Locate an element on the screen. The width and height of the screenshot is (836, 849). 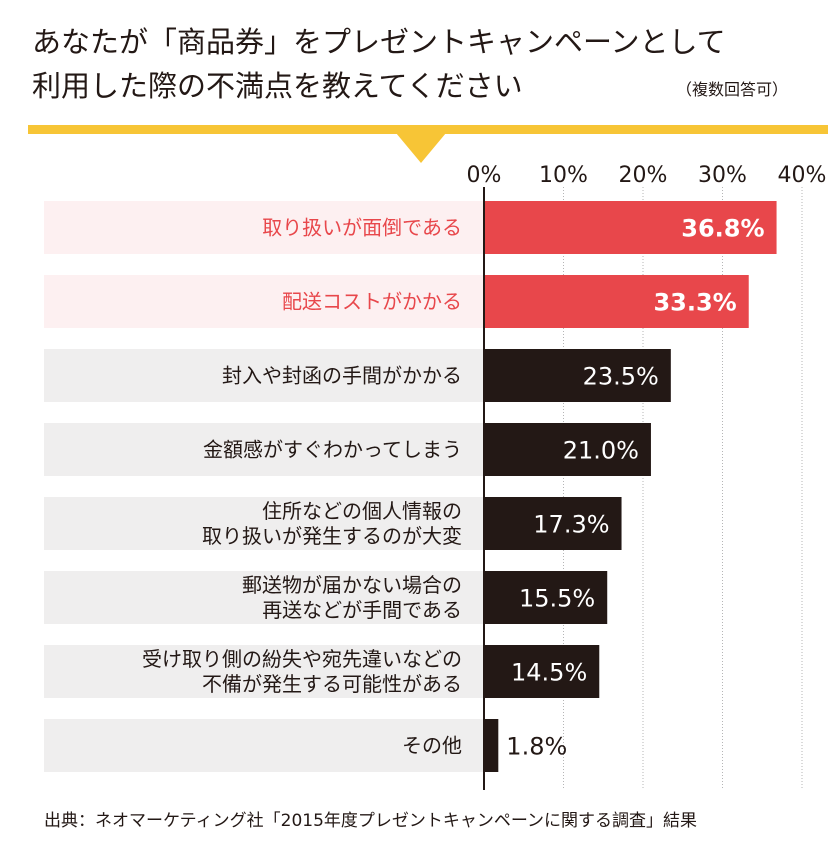
x-tick-label: 10% is located at coordinates (563, 175).